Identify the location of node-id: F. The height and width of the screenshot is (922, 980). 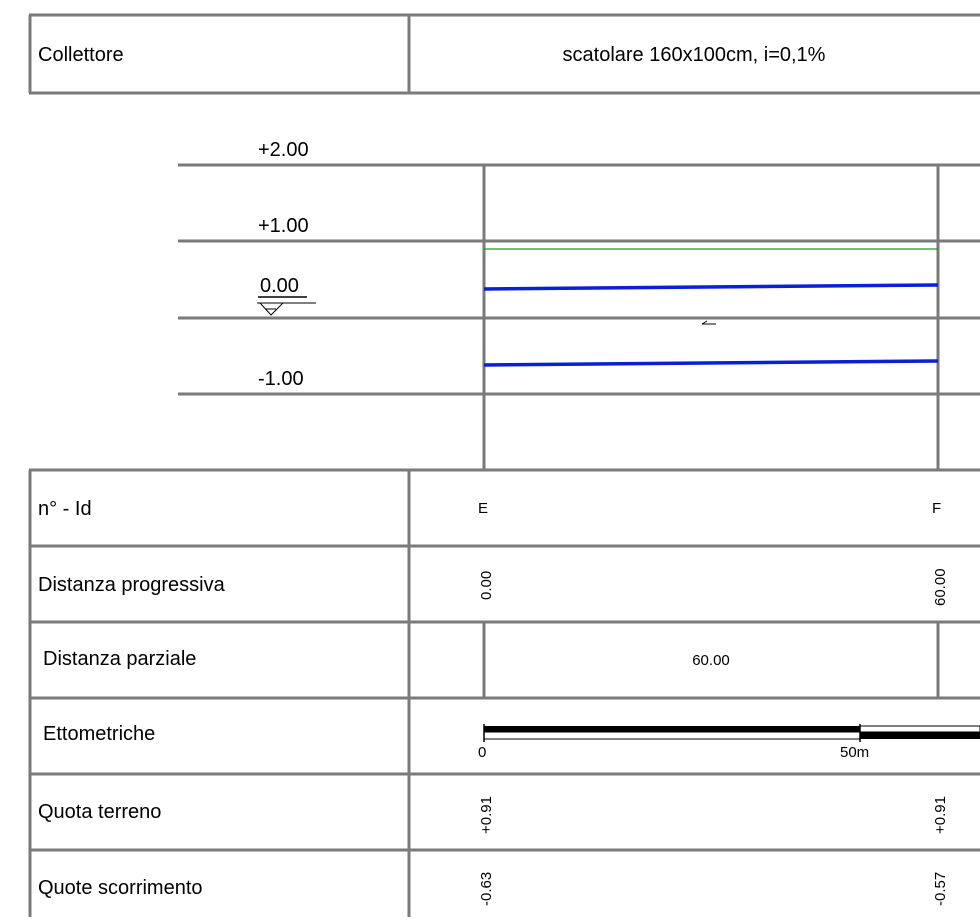
(936, 508).